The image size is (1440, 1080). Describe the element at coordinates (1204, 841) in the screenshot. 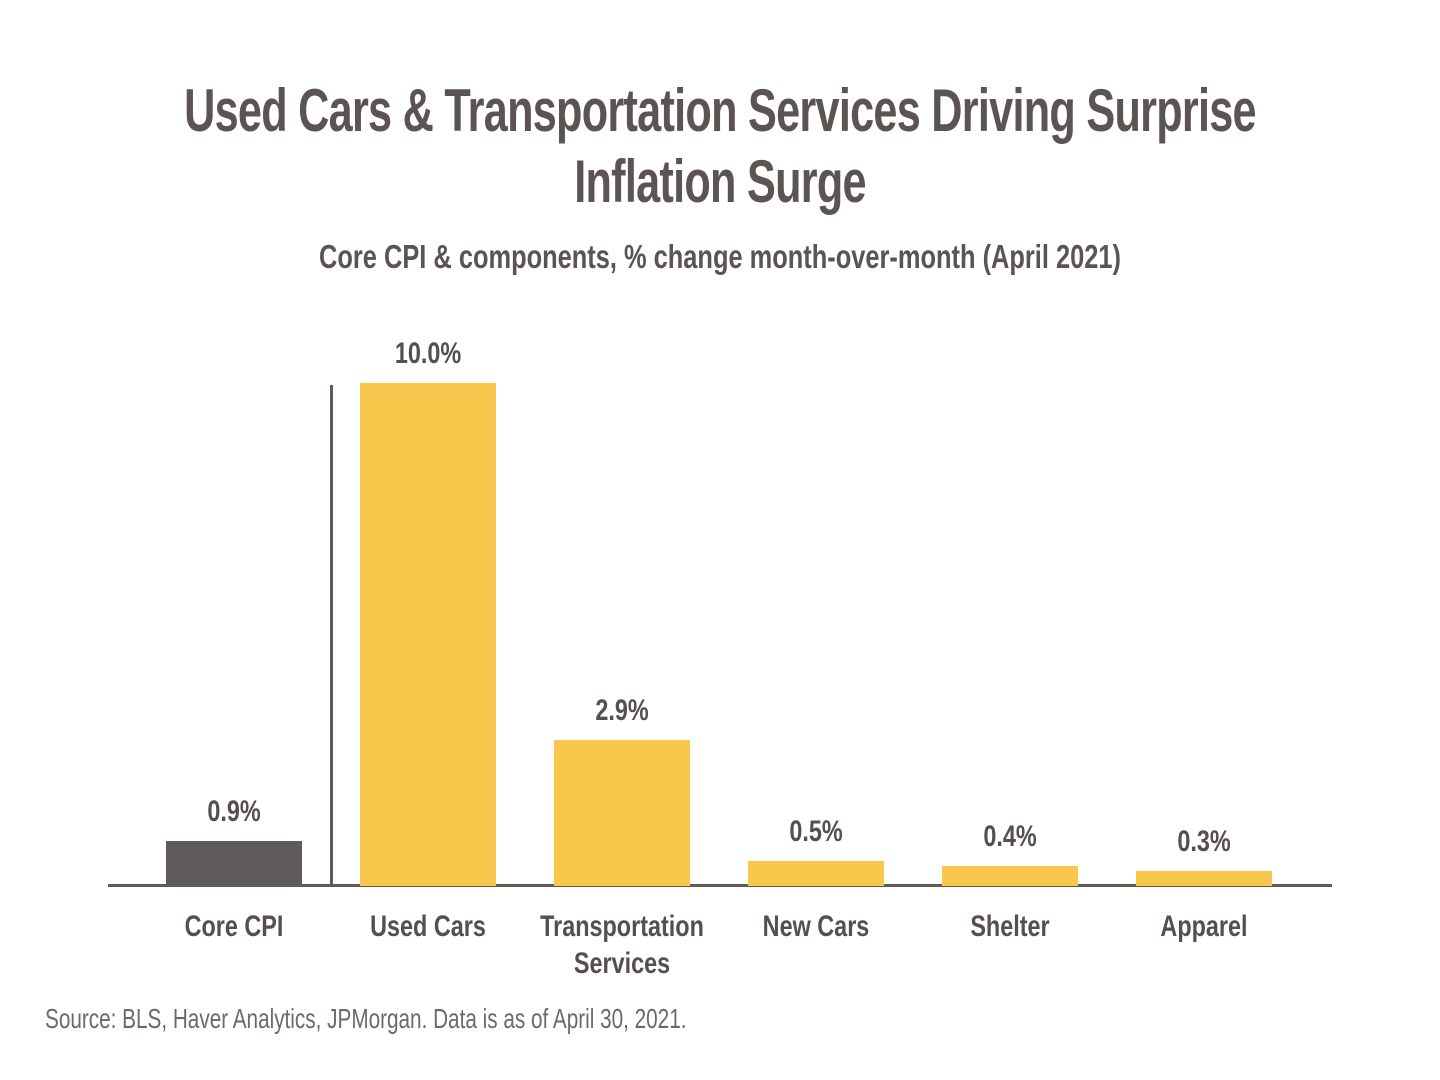

I see `value-label-apparel: 0.3%` at that location.